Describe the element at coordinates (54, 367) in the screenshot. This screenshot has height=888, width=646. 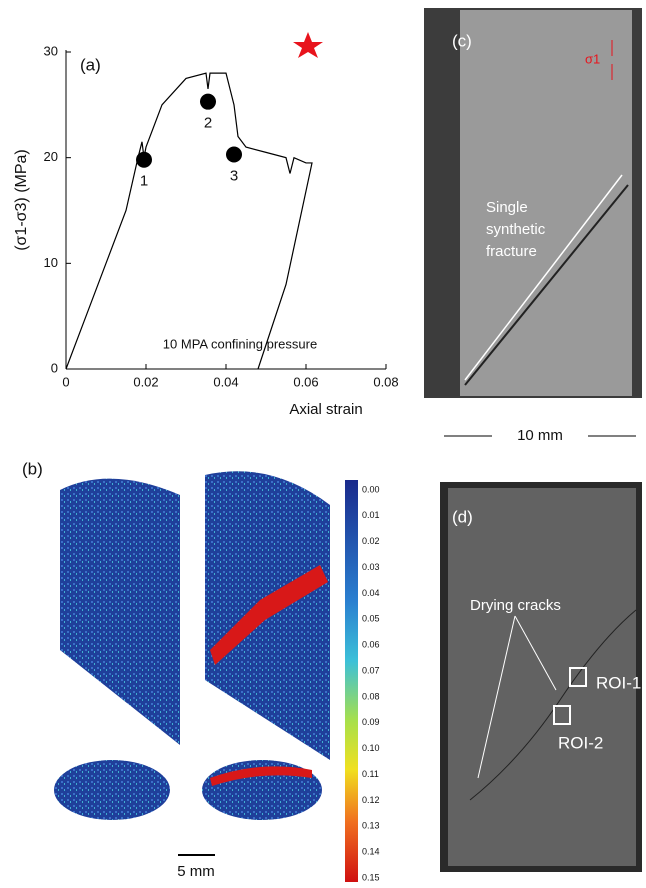
I see `y-tick-label: 0` at that location.